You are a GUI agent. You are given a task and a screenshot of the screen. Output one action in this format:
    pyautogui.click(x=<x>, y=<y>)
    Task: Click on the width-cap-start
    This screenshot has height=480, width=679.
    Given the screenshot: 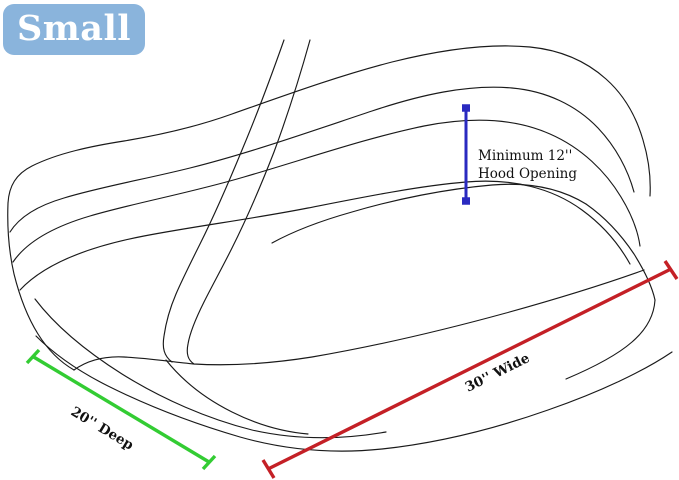 What is the action you would take?
    pyautogui.click(x=268, y=469)
    